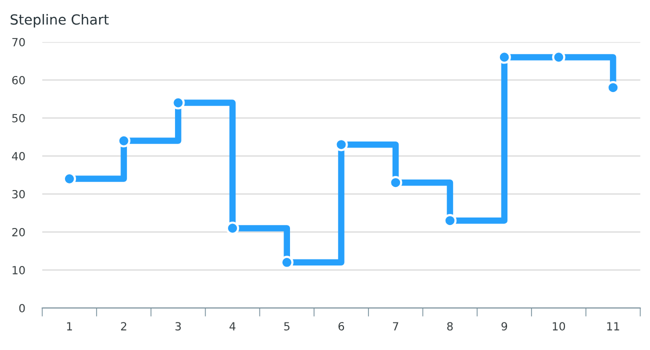 This screenshot has width=650, height=350. I want to click on x-tick-label: 6, so click(341, 326).